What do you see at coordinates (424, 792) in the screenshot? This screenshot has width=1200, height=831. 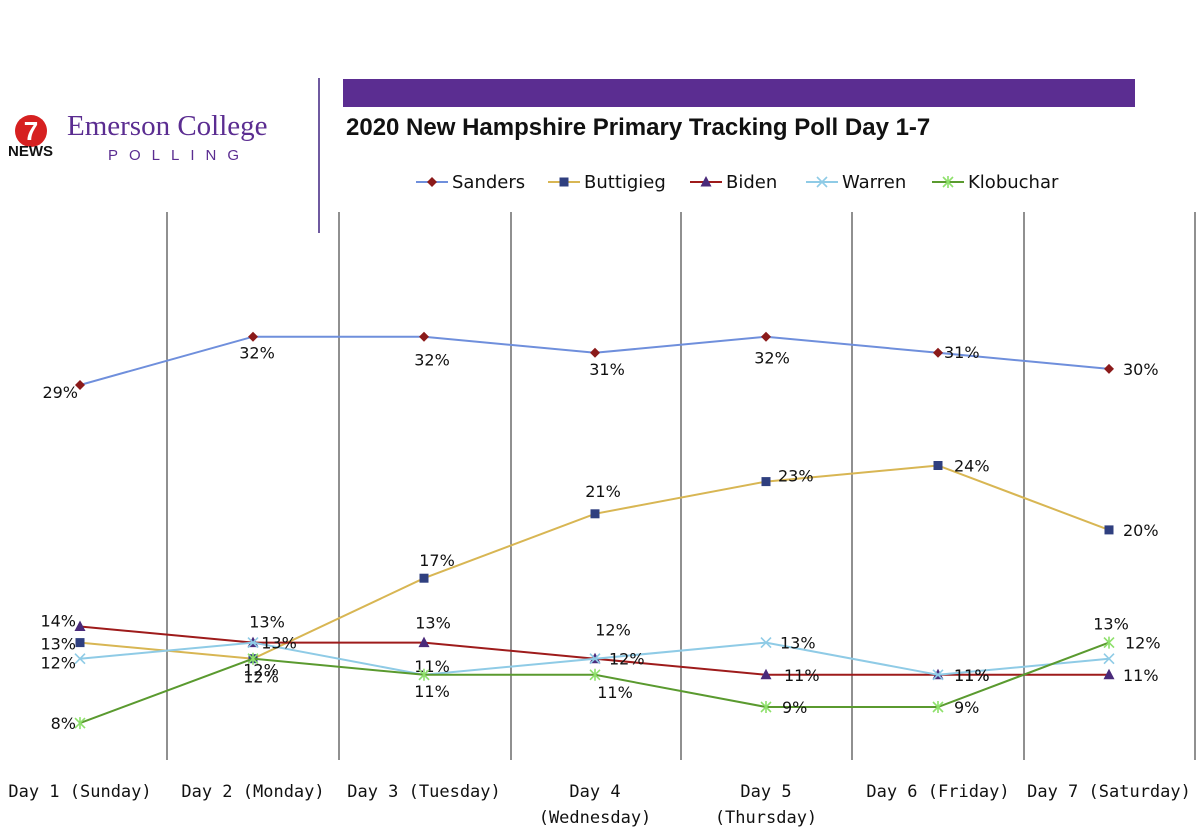 I see `x-tick-label-3: Day 3 (Tuesday)` at bounding box center [424, 792].